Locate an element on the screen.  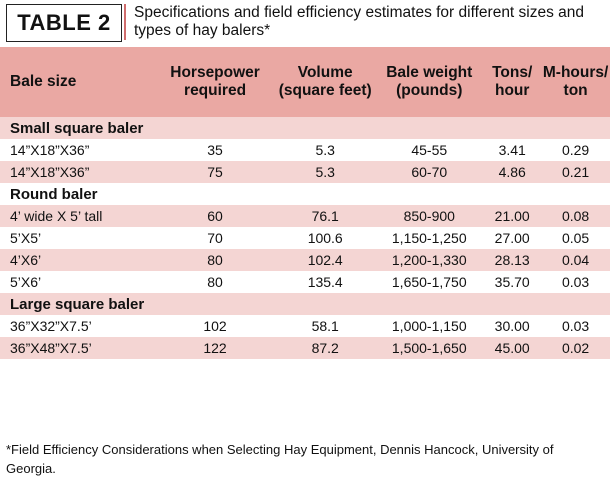
table-cell: 21.00 is located at coordinates (512, 216).